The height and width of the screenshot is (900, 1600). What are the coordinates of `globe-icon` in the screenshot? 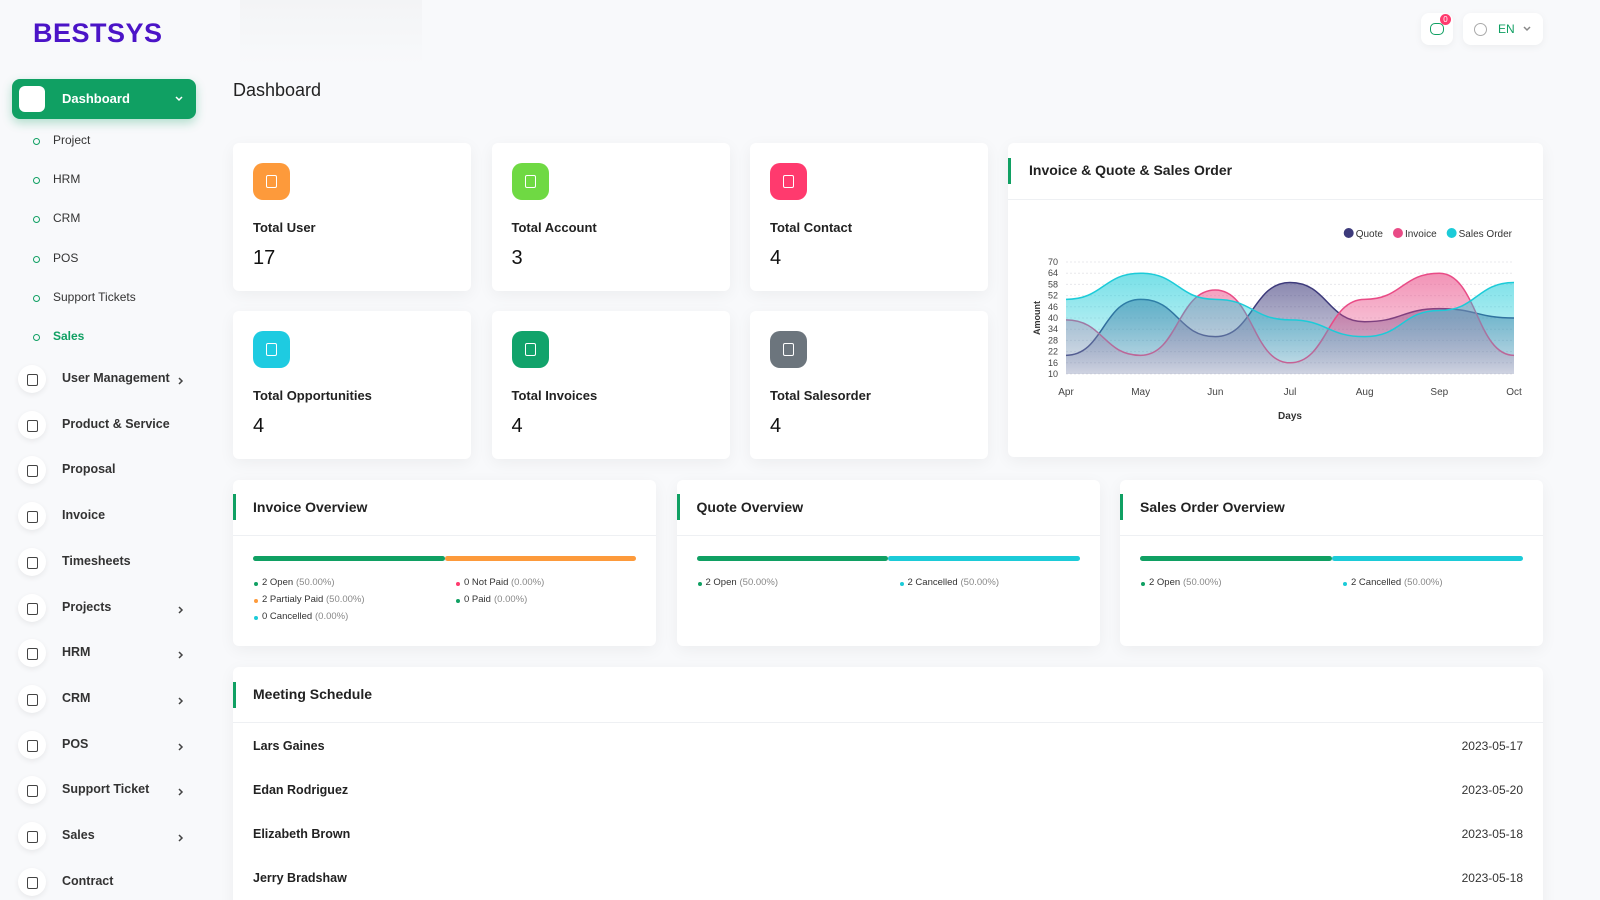 It's located at (1480, 29).